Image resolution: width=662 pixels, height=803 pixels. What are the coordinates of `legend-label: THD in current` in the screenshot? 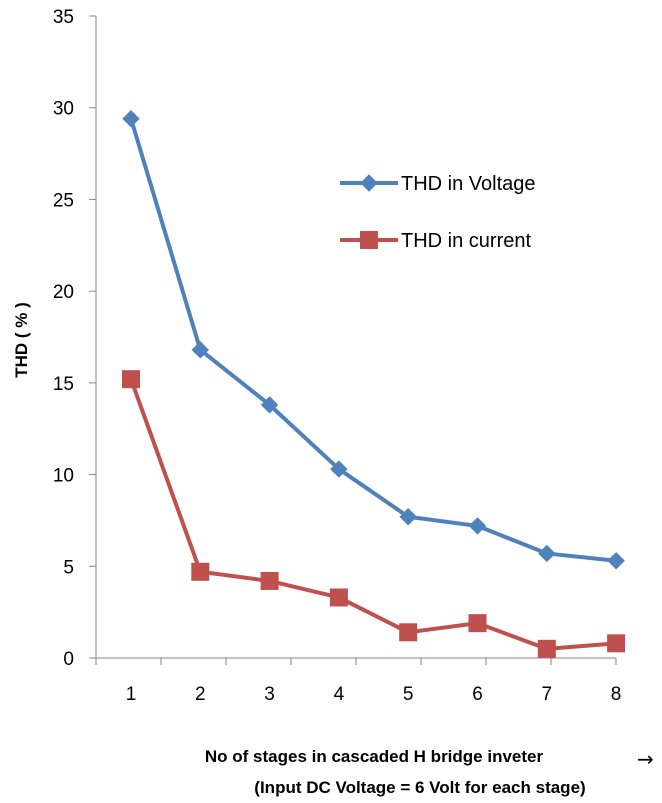 It's located at (466, 241).